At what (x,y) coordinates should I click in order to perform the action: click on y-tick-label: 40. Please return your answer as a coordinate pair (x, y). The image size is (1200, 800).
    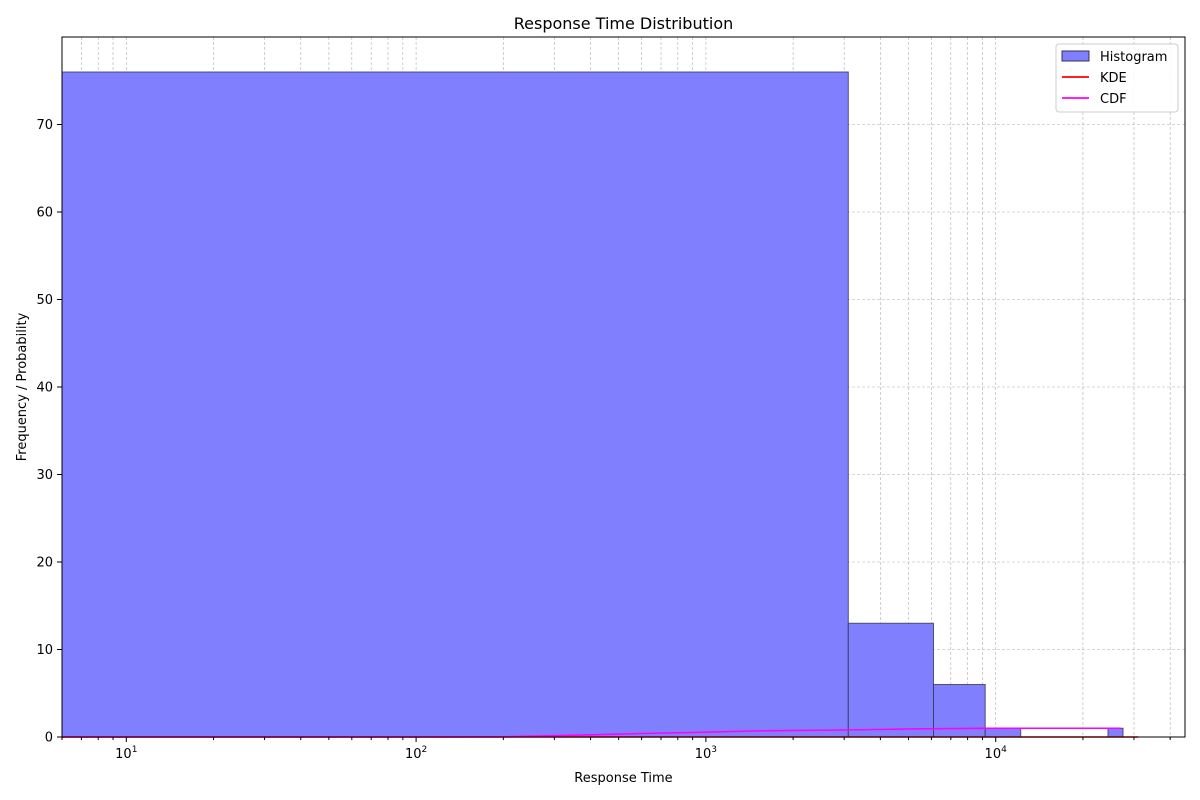
    Looking at the image, I should click on (44, 388).